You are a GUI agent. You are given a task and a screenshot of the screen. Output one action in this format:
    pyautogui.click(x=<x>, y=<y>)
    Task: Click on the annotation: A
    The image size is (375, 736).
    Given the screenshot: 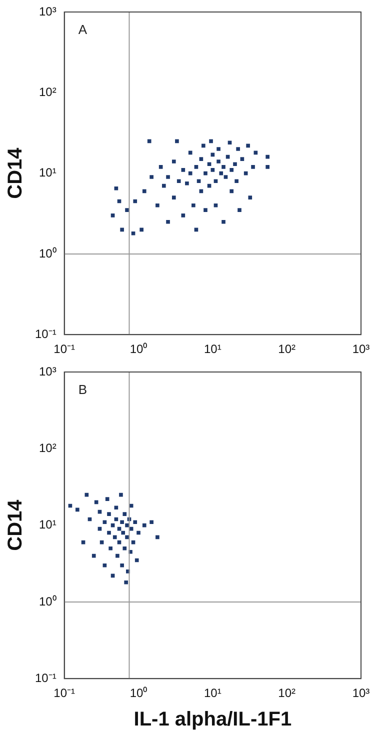 What is the action you would take?
    pyautogui.click(x=83, y=30)
    